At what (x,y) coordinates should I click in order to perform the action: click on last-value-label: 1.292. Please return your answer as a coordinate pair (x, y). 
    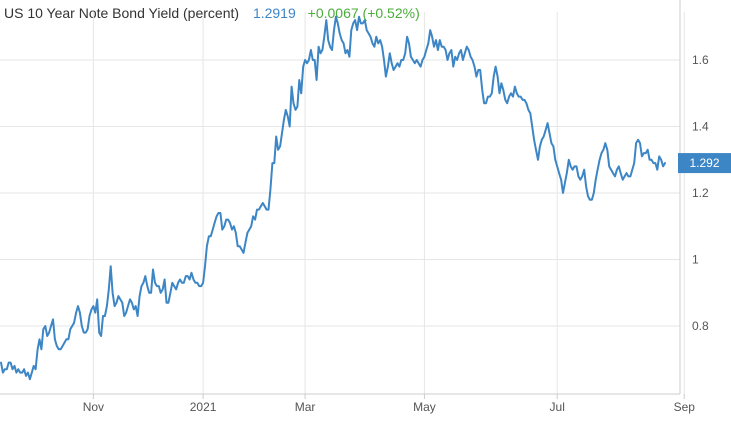
    Looking at the image, I should click on (704, 163).